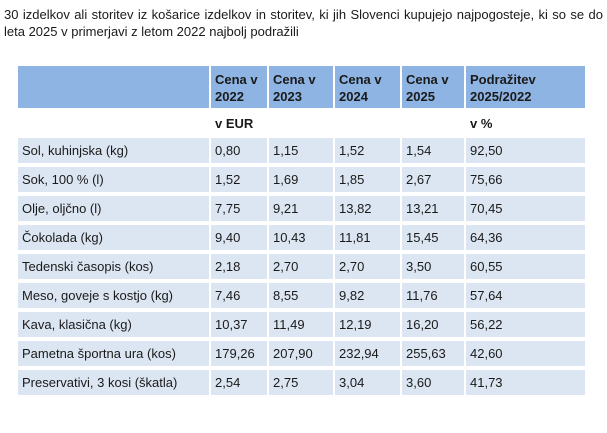  I want to click on cell-price-2023: 11,49, so click(300, 324).